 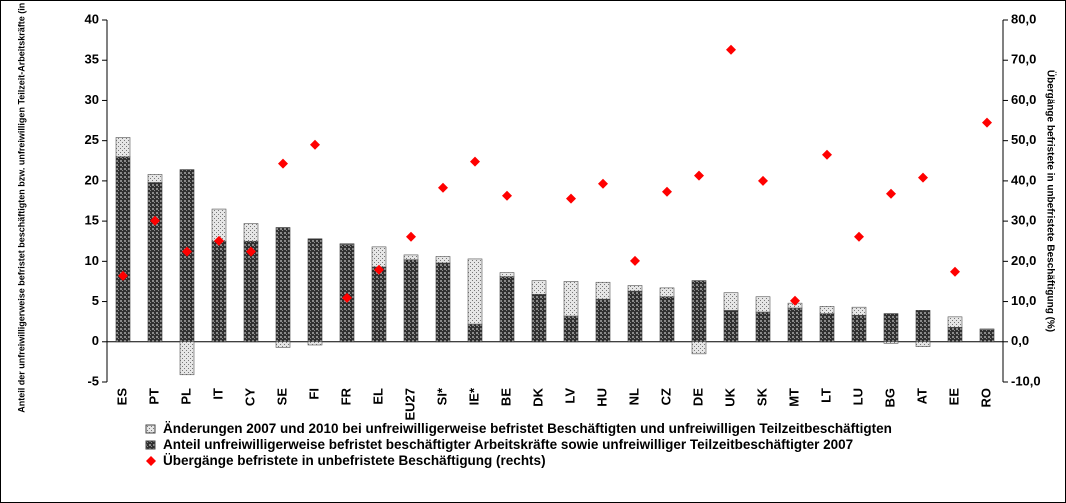 What do you see at coordinates (761, 396) in the screenshot?
I see `x-tick-label: SK` at bounding box center [761, 396].